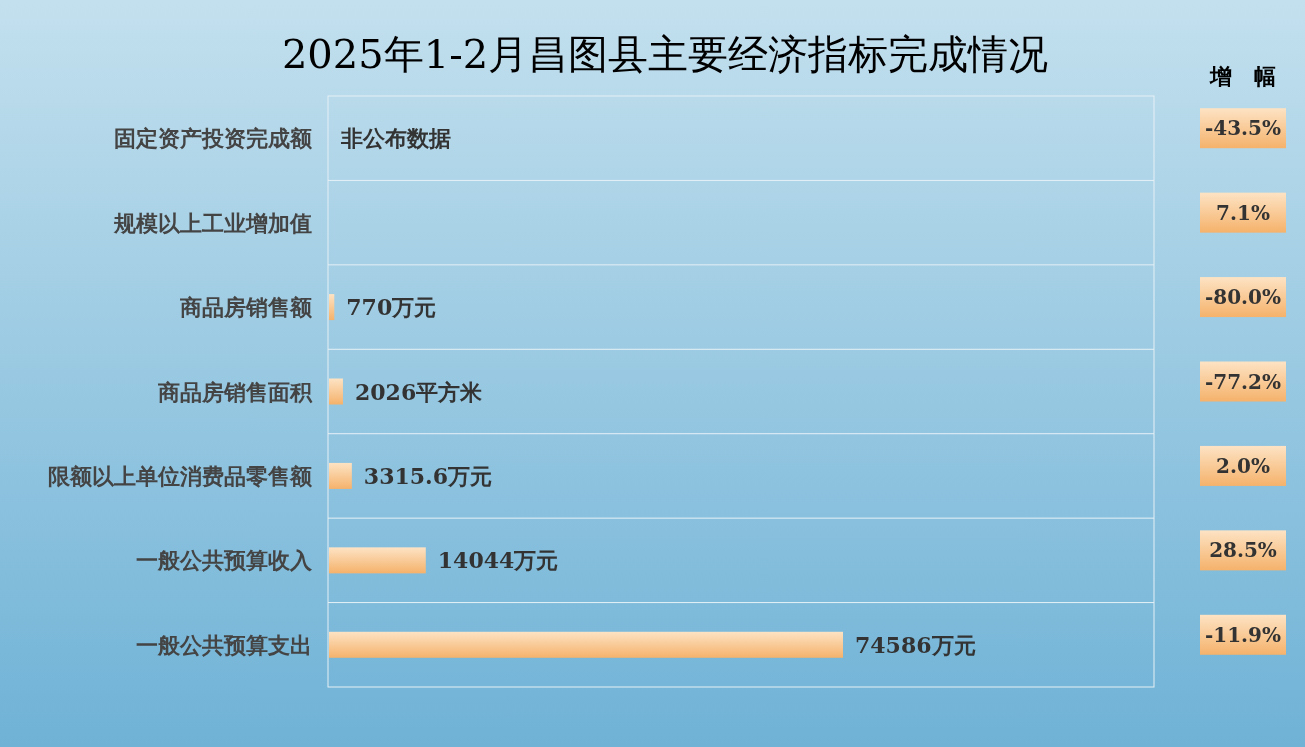 This screenshot has width=1305, height=747. I want to click on data-label: 74586万元, so click(915, 644).